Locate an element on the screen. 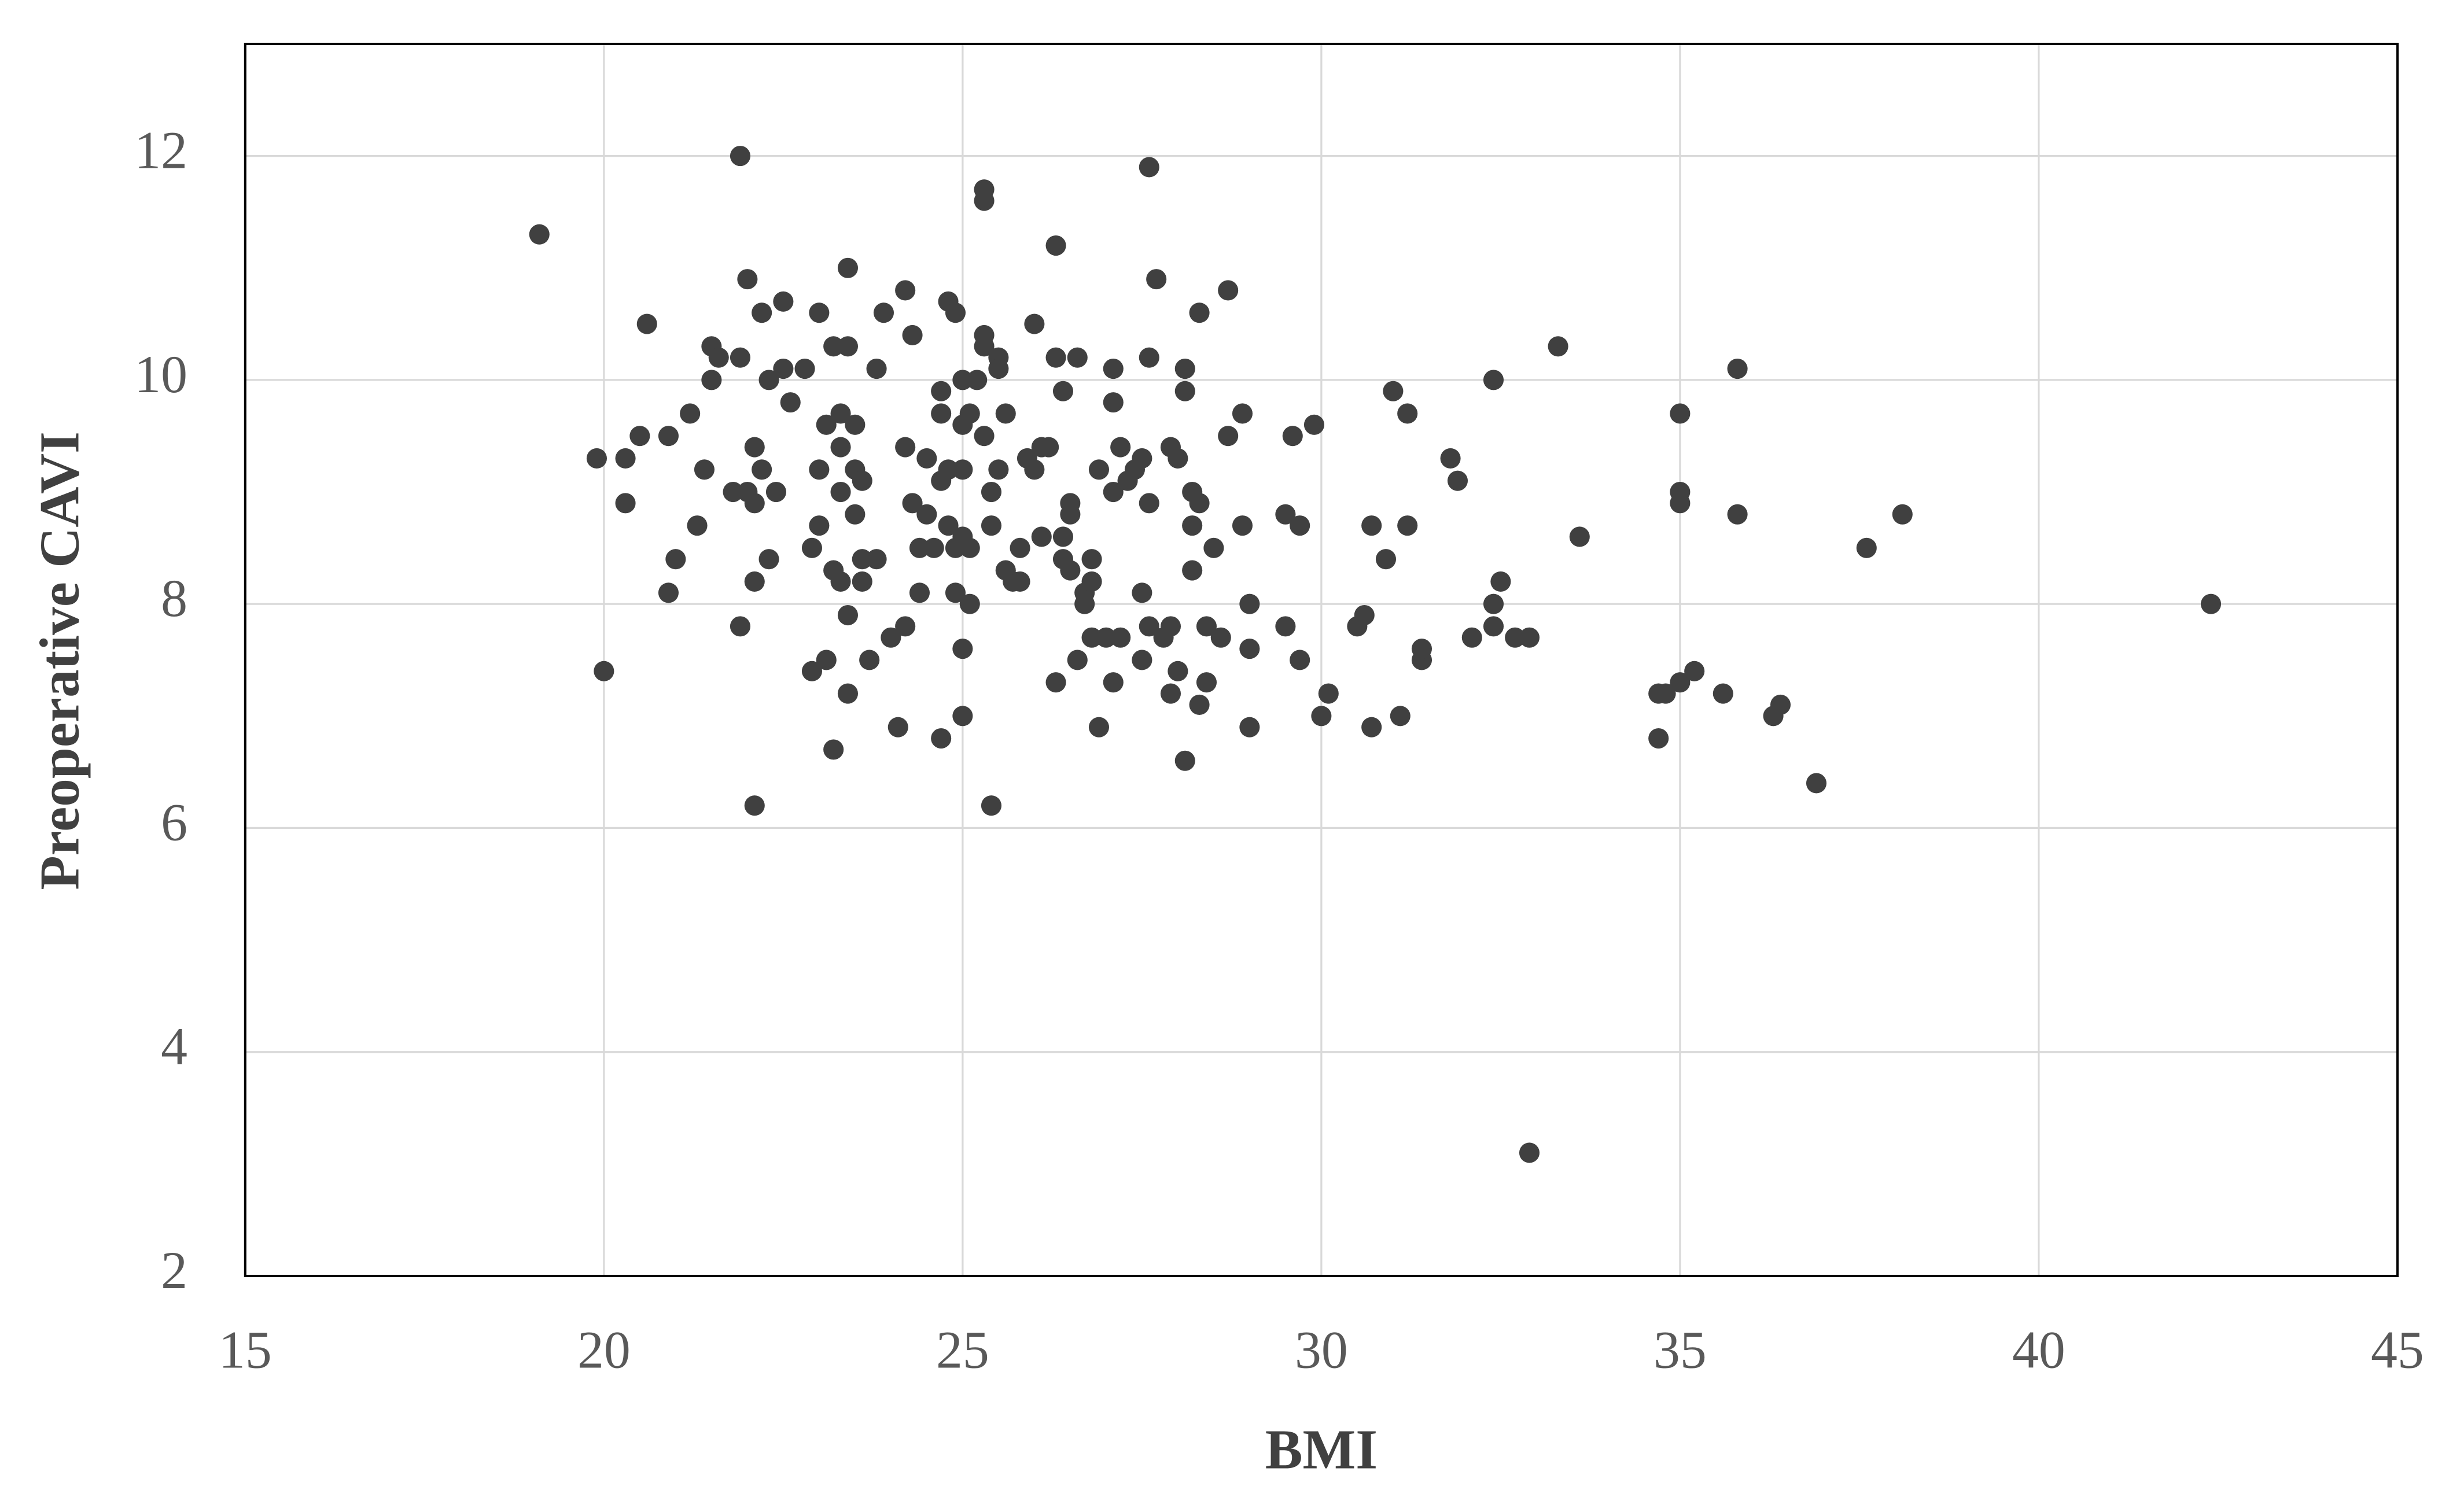  y-tick-label: 4 is located at coordinates (174, 1046).